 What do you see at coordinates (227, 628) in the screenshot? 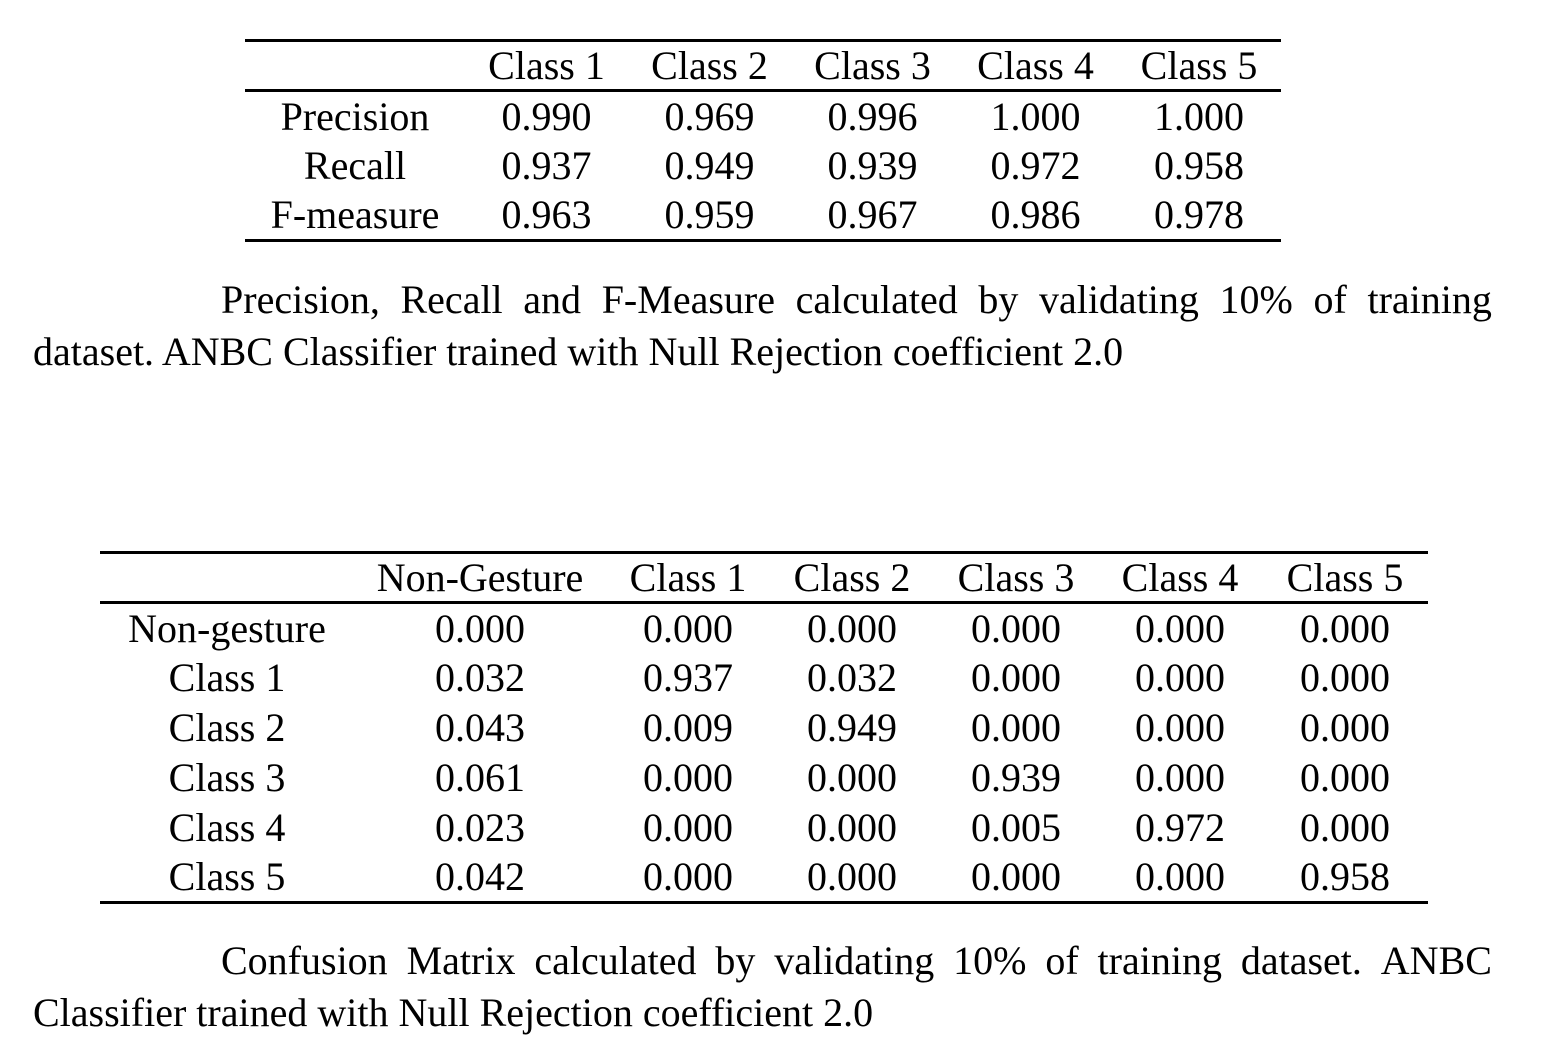
I see `row-label: Non-gesture` at bounding box center [227, 628].